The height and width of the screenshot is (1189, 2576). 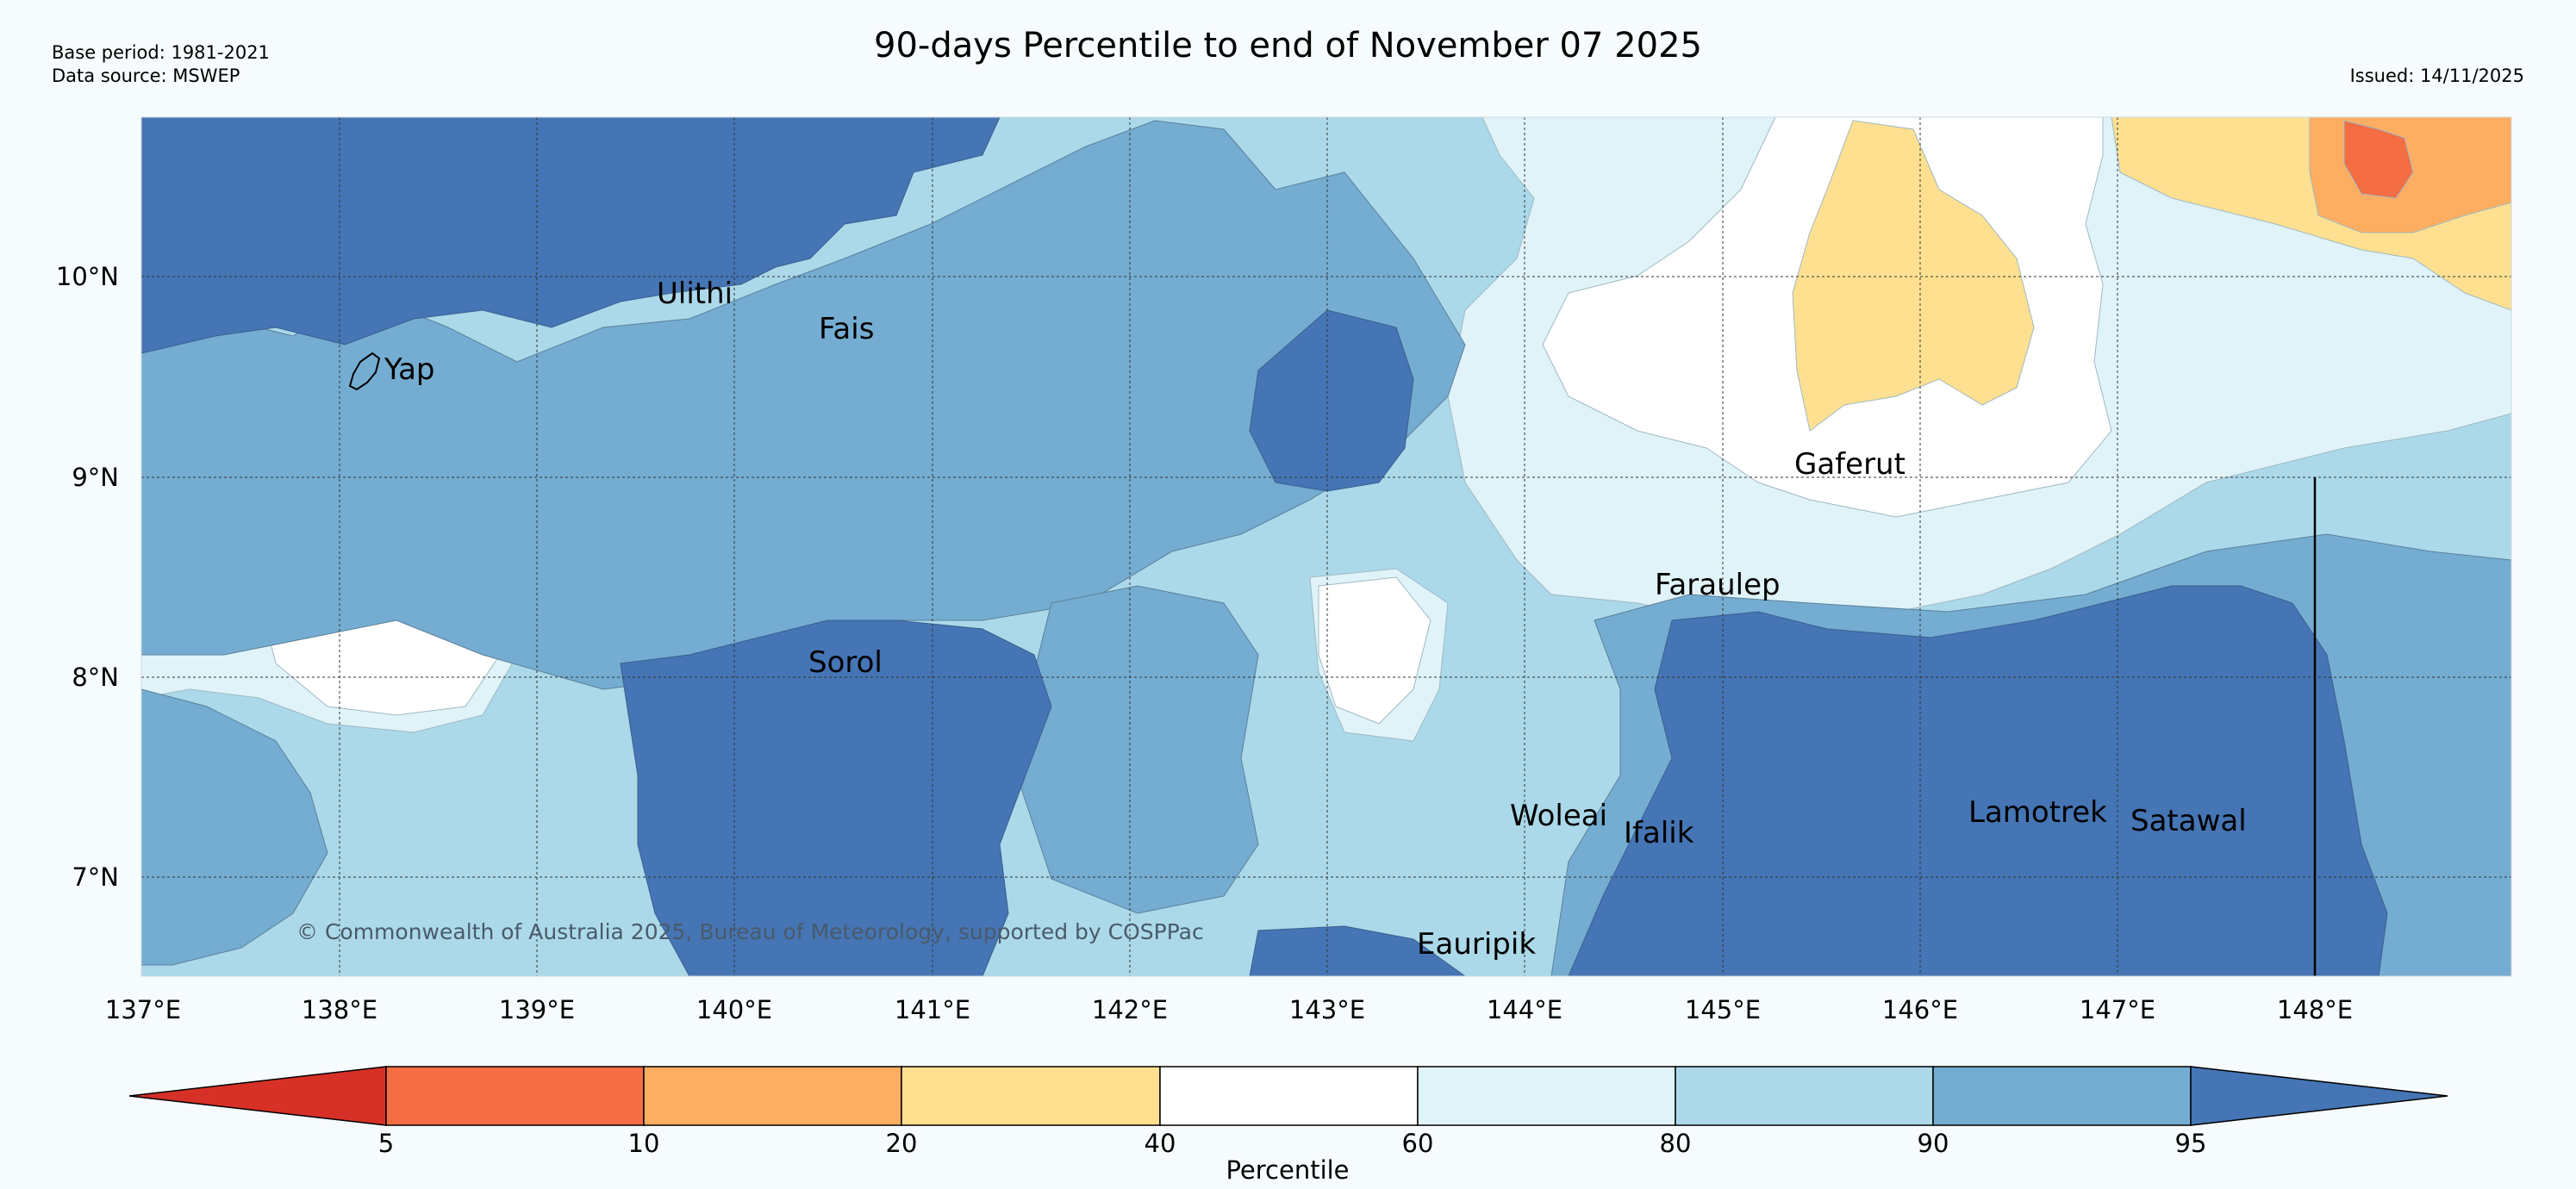 I want to click on colorbar-tick: 80, so click(x=1676, y=1143).